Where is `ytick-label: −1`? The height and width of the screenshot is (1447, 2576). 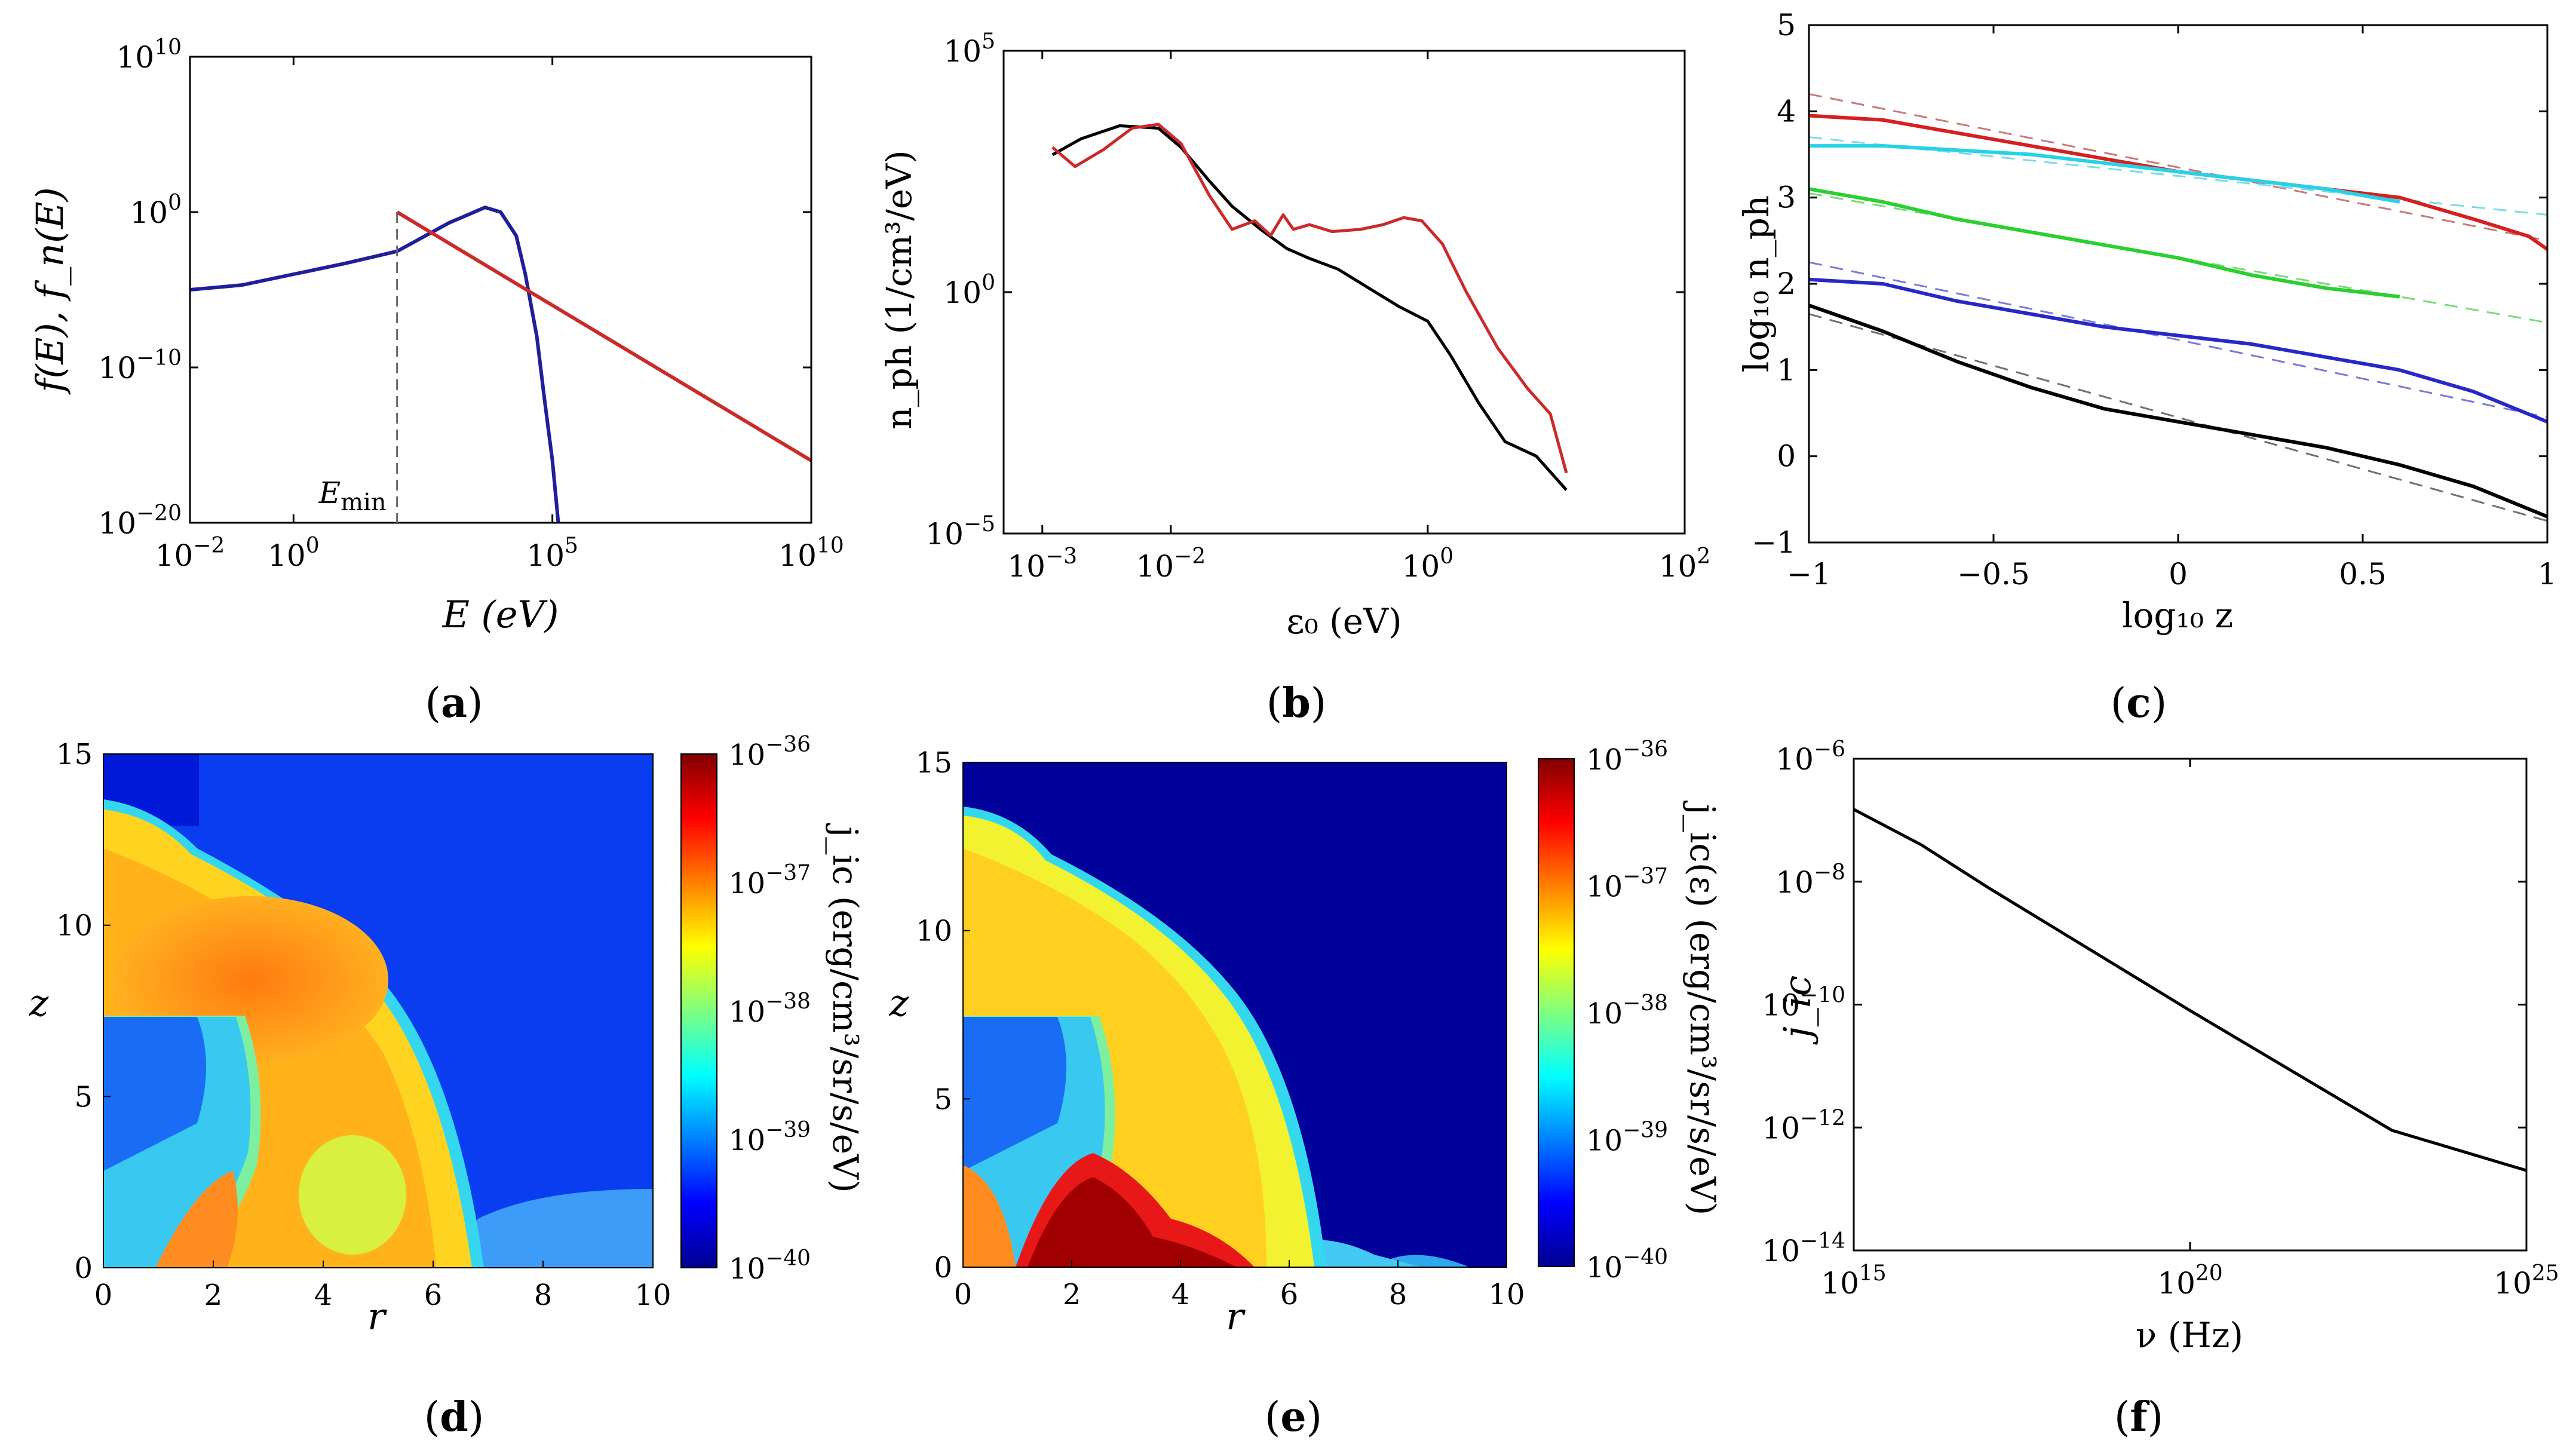 ytick-label: −1 is located at coordinates (1774, 542).